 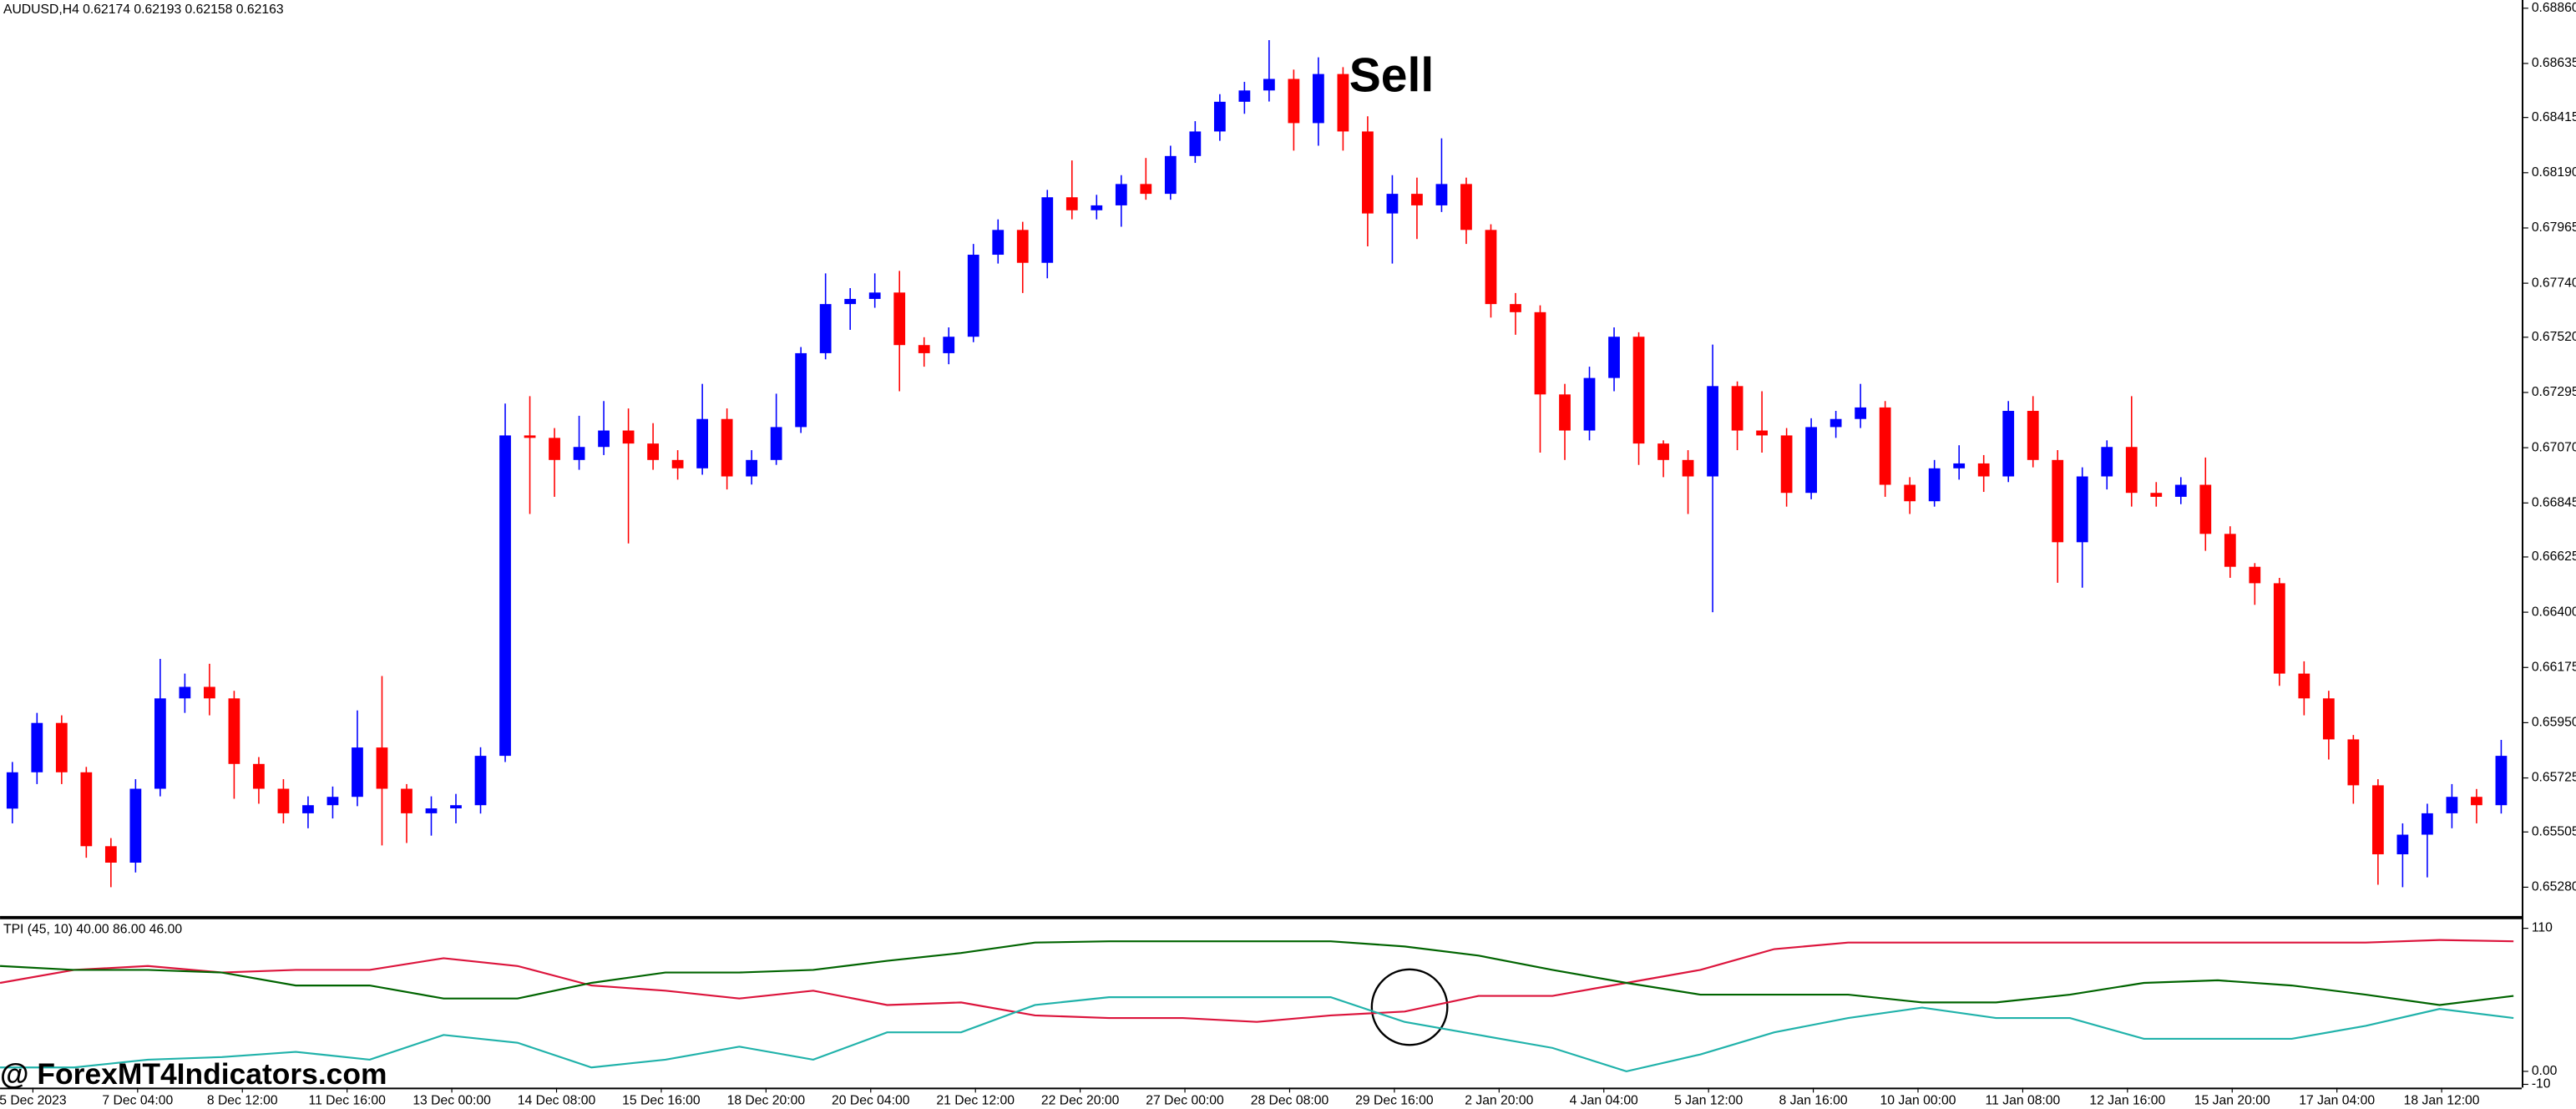 What do you see at coordinates (2554, 667) in the screenshot?
I see `y-tick-label: 0.66175` at bounding box center [2554, 667].